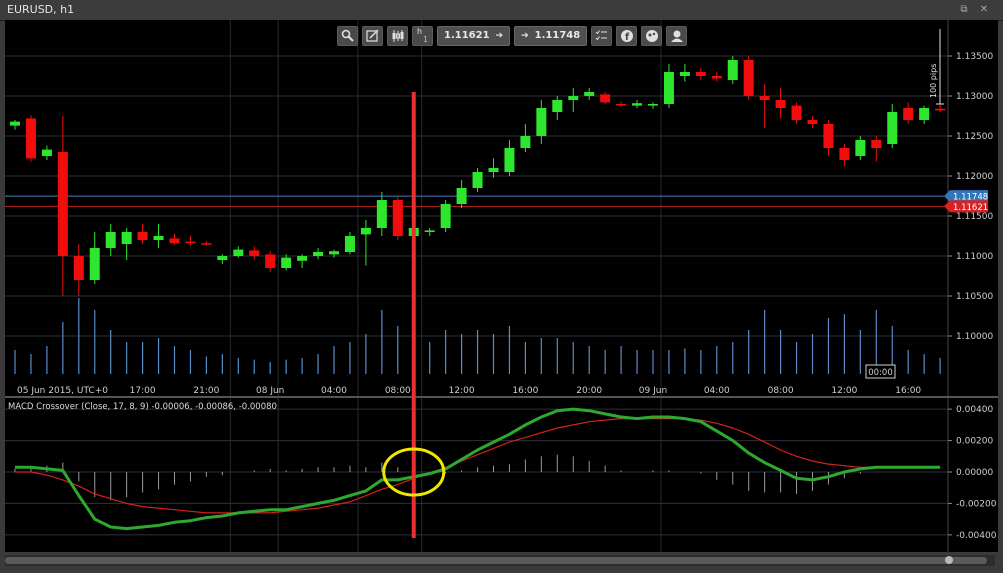 Image resolution: width=1003 pixels, height=573 pixels. What do you see at coordinates (974, 217) in the screenshot?
I see `price-axis-label: 1.11500` at bounding box center [974, 217].